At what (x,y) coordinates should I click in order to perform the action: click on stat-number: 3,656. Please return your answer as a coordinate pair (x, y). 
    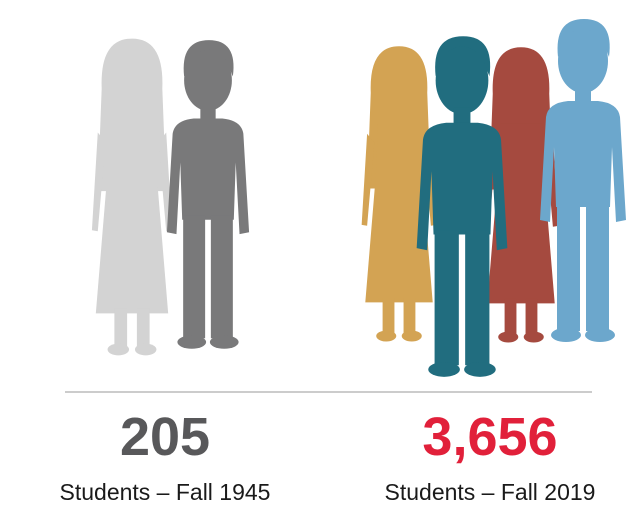
    Looking at the image, I should click on (489, 437).